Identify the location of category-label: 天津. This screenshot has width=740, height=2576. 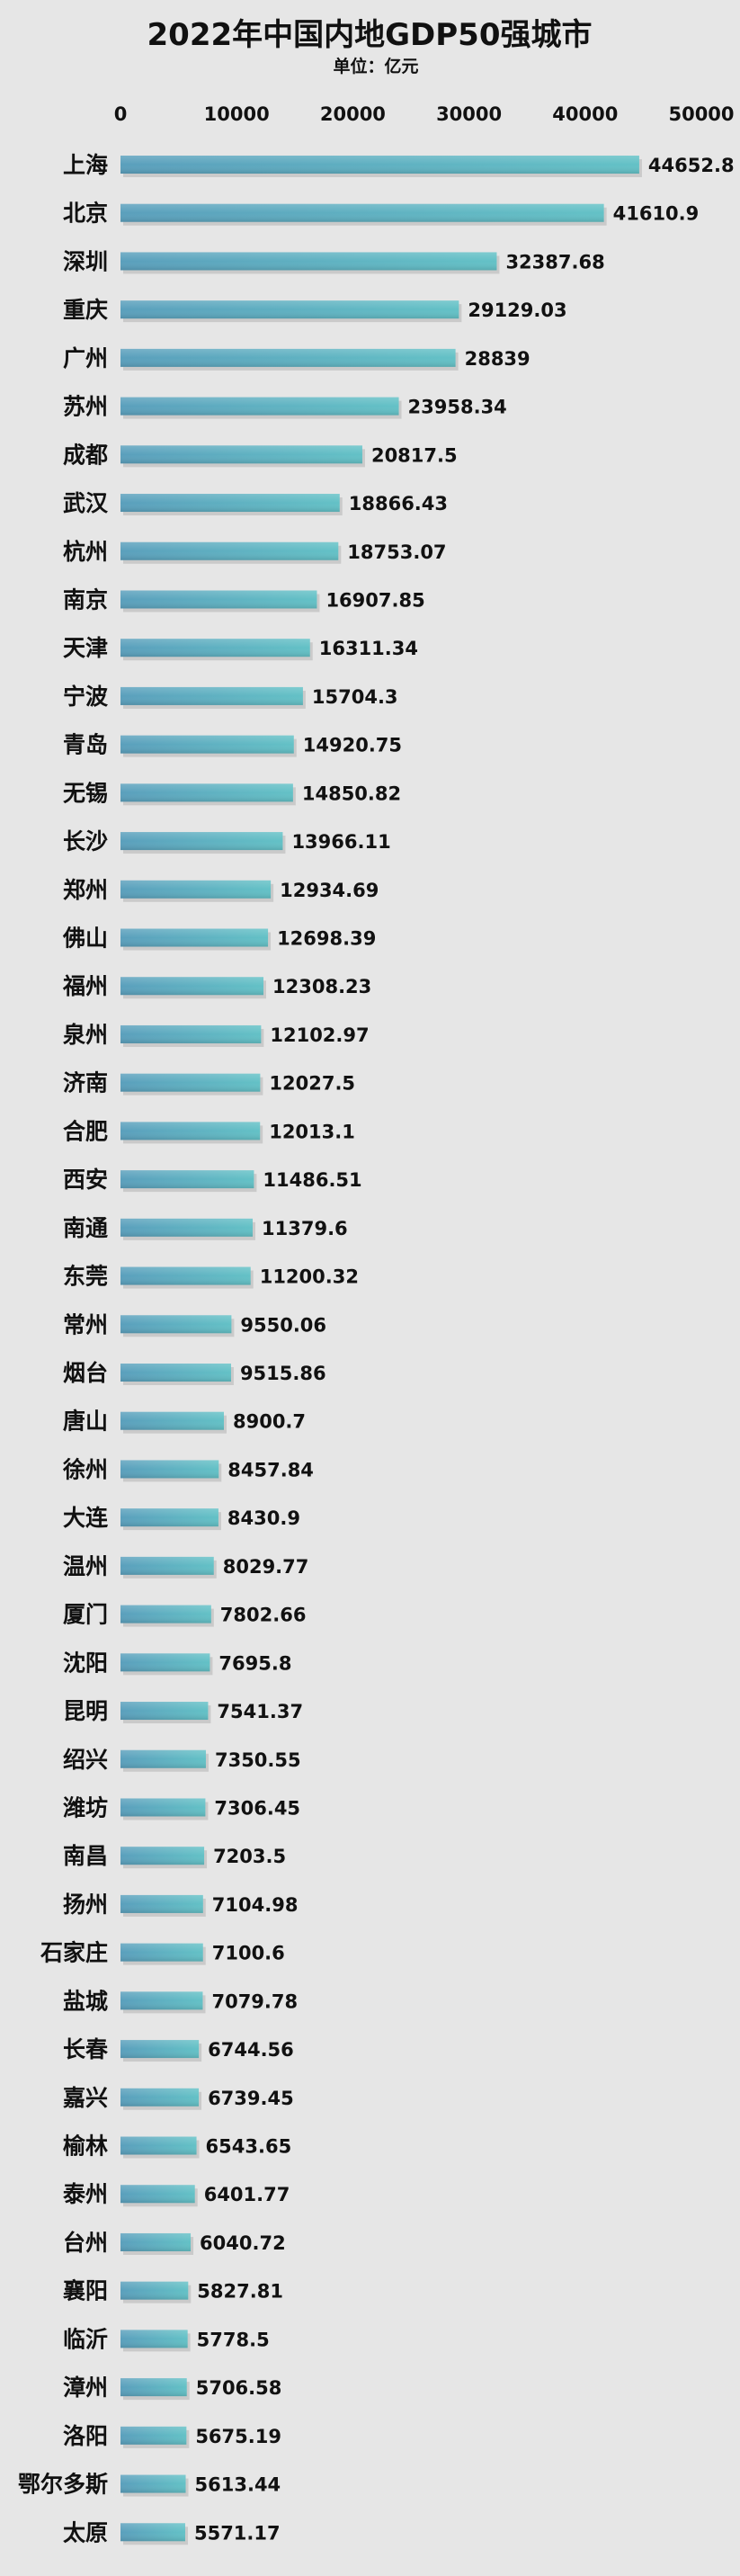
(85, 648).